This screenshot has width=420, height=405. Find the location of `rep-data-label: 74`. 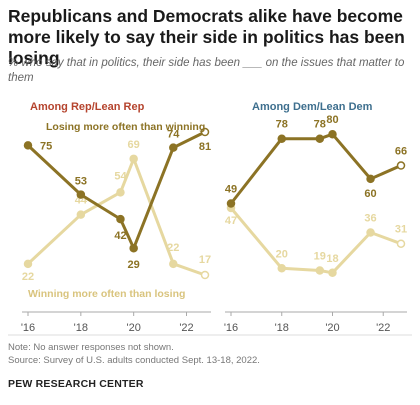

rep-data-label: 74 is located at coordinates (173, 135).